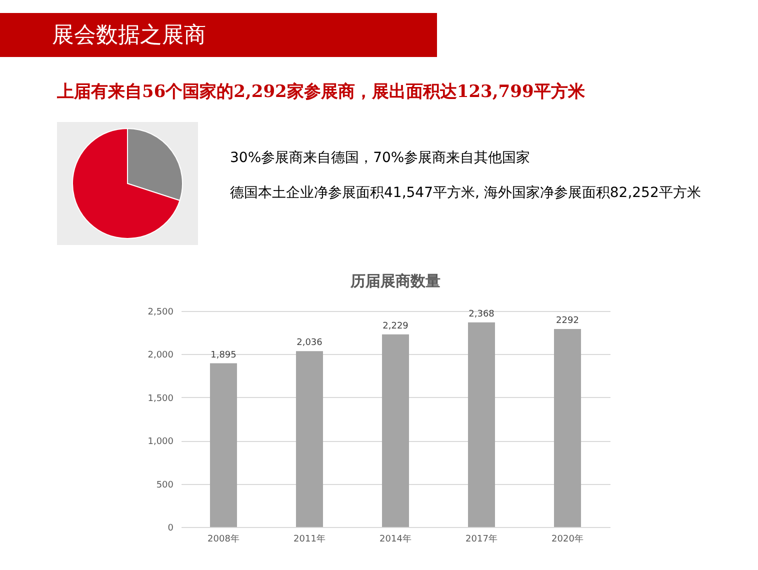 This screenshot has width=758, height=570. Describe the element at coordinates (161, 313) in the screenshot. I see `y-tick-label: 2,500` at that location.